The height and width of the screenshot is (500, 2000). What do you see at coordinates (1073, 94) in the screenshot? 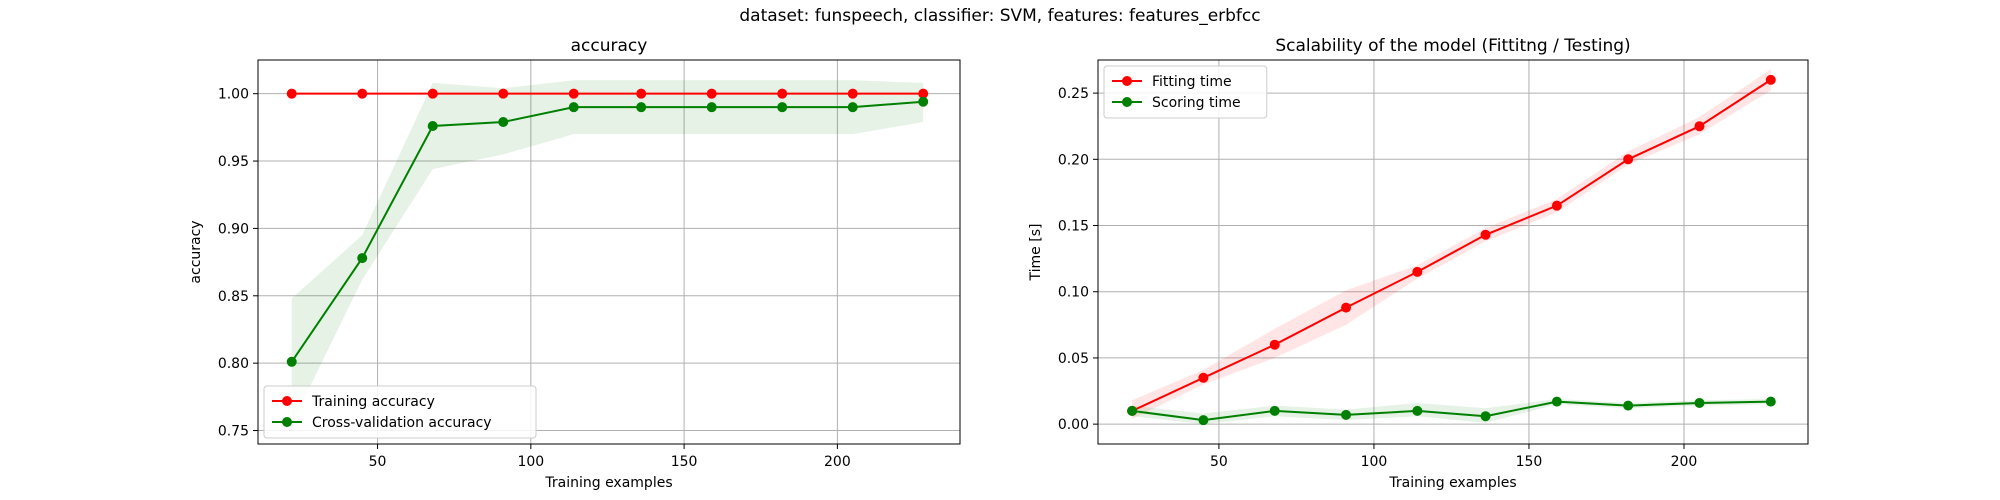
I see `y-tick-label: 0.25` at bounding box center [1073, 94].